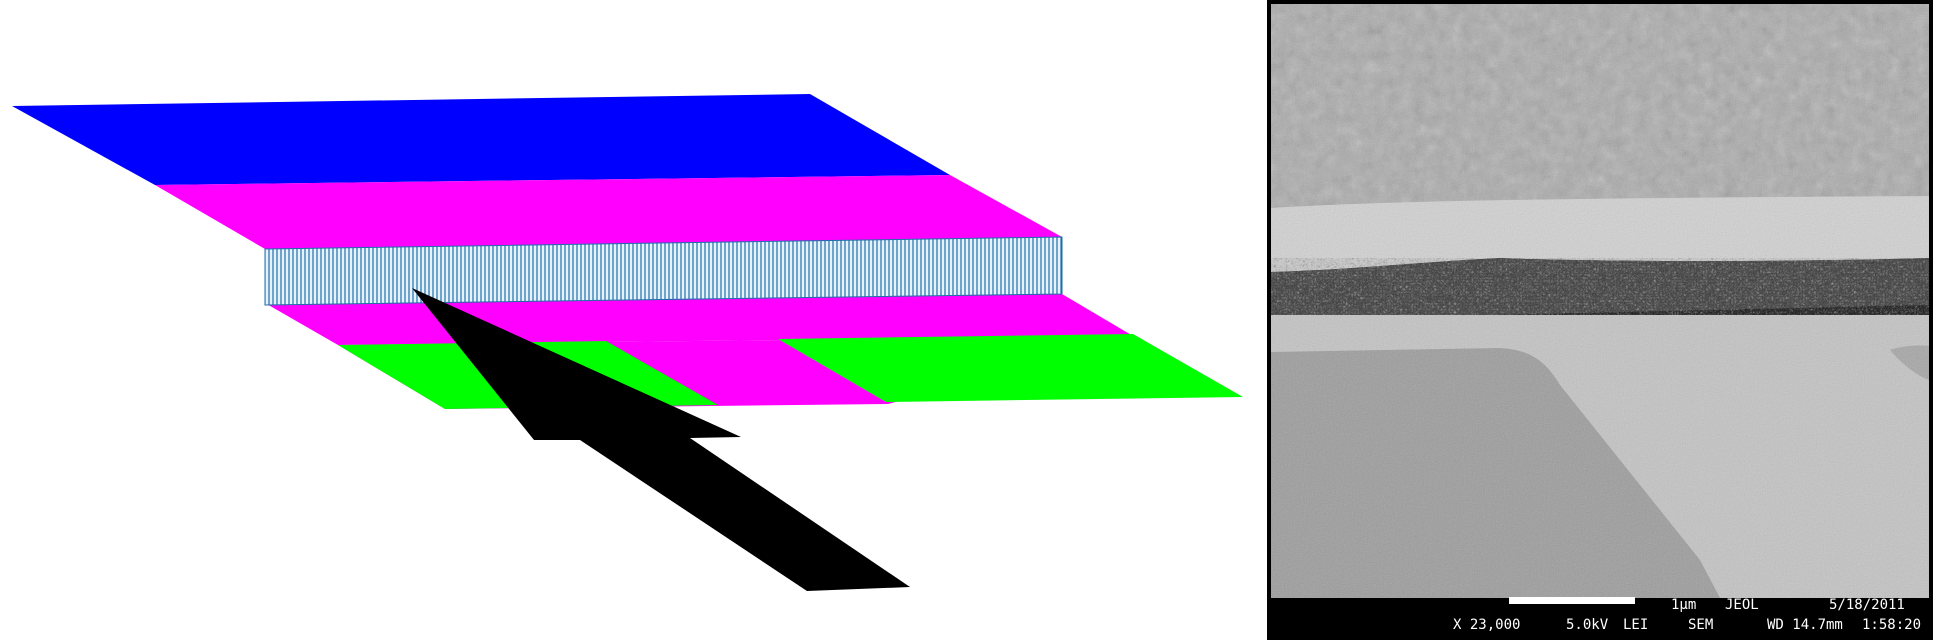 This screenshot has width=1933, height=640. What do you see at coordinates (1683, 605) in the screenshot?
I see `sem-scale-label: 1µm` at bounding box center [1683, 605].